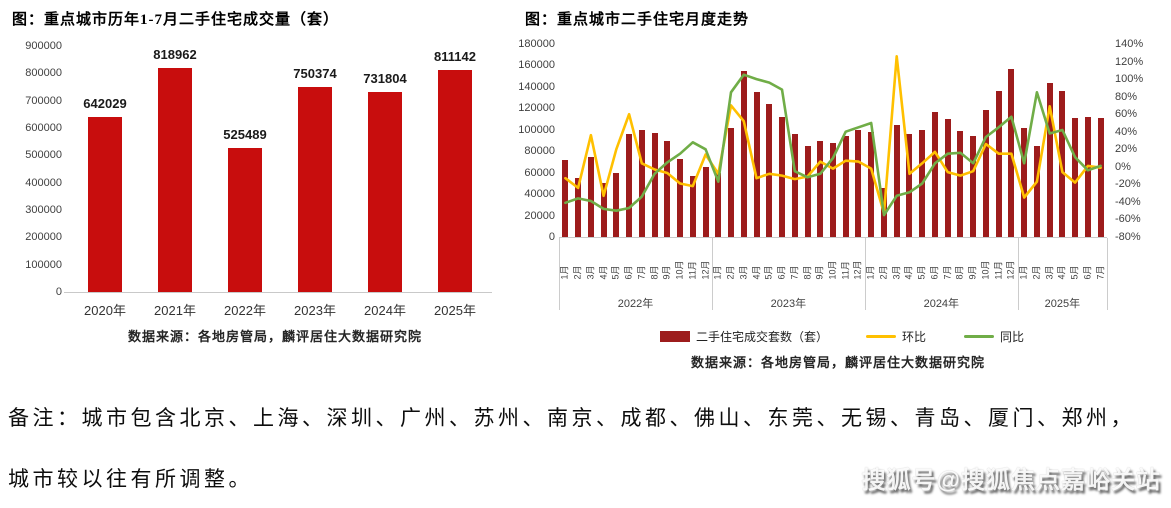 This screenshot has height=508, width=1171. I want to click on right-y-tick-label: 0%, so click(1123, 166).